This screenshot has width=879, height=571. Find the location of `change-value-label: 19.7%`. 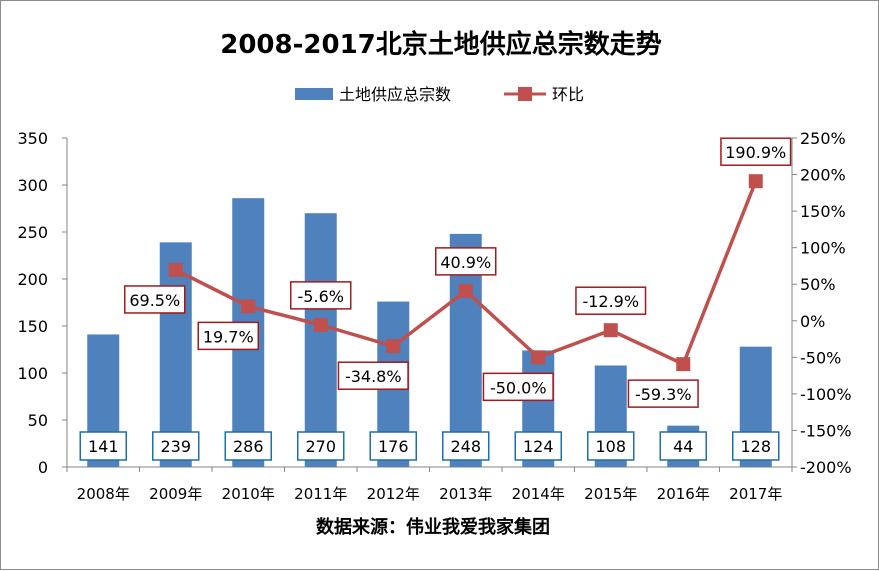

change-value-label: 19.7% is located at coordinates (228, 336).